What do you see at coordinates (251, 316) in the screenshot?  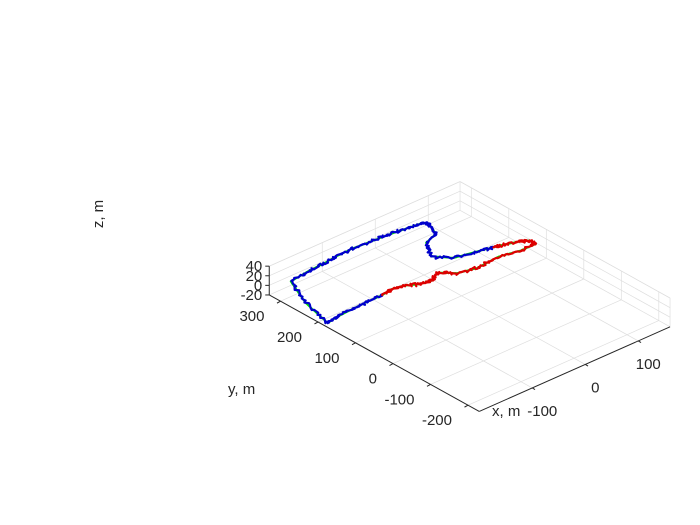 I see `y-tick-label: 300` at bounding box center [251, 316].